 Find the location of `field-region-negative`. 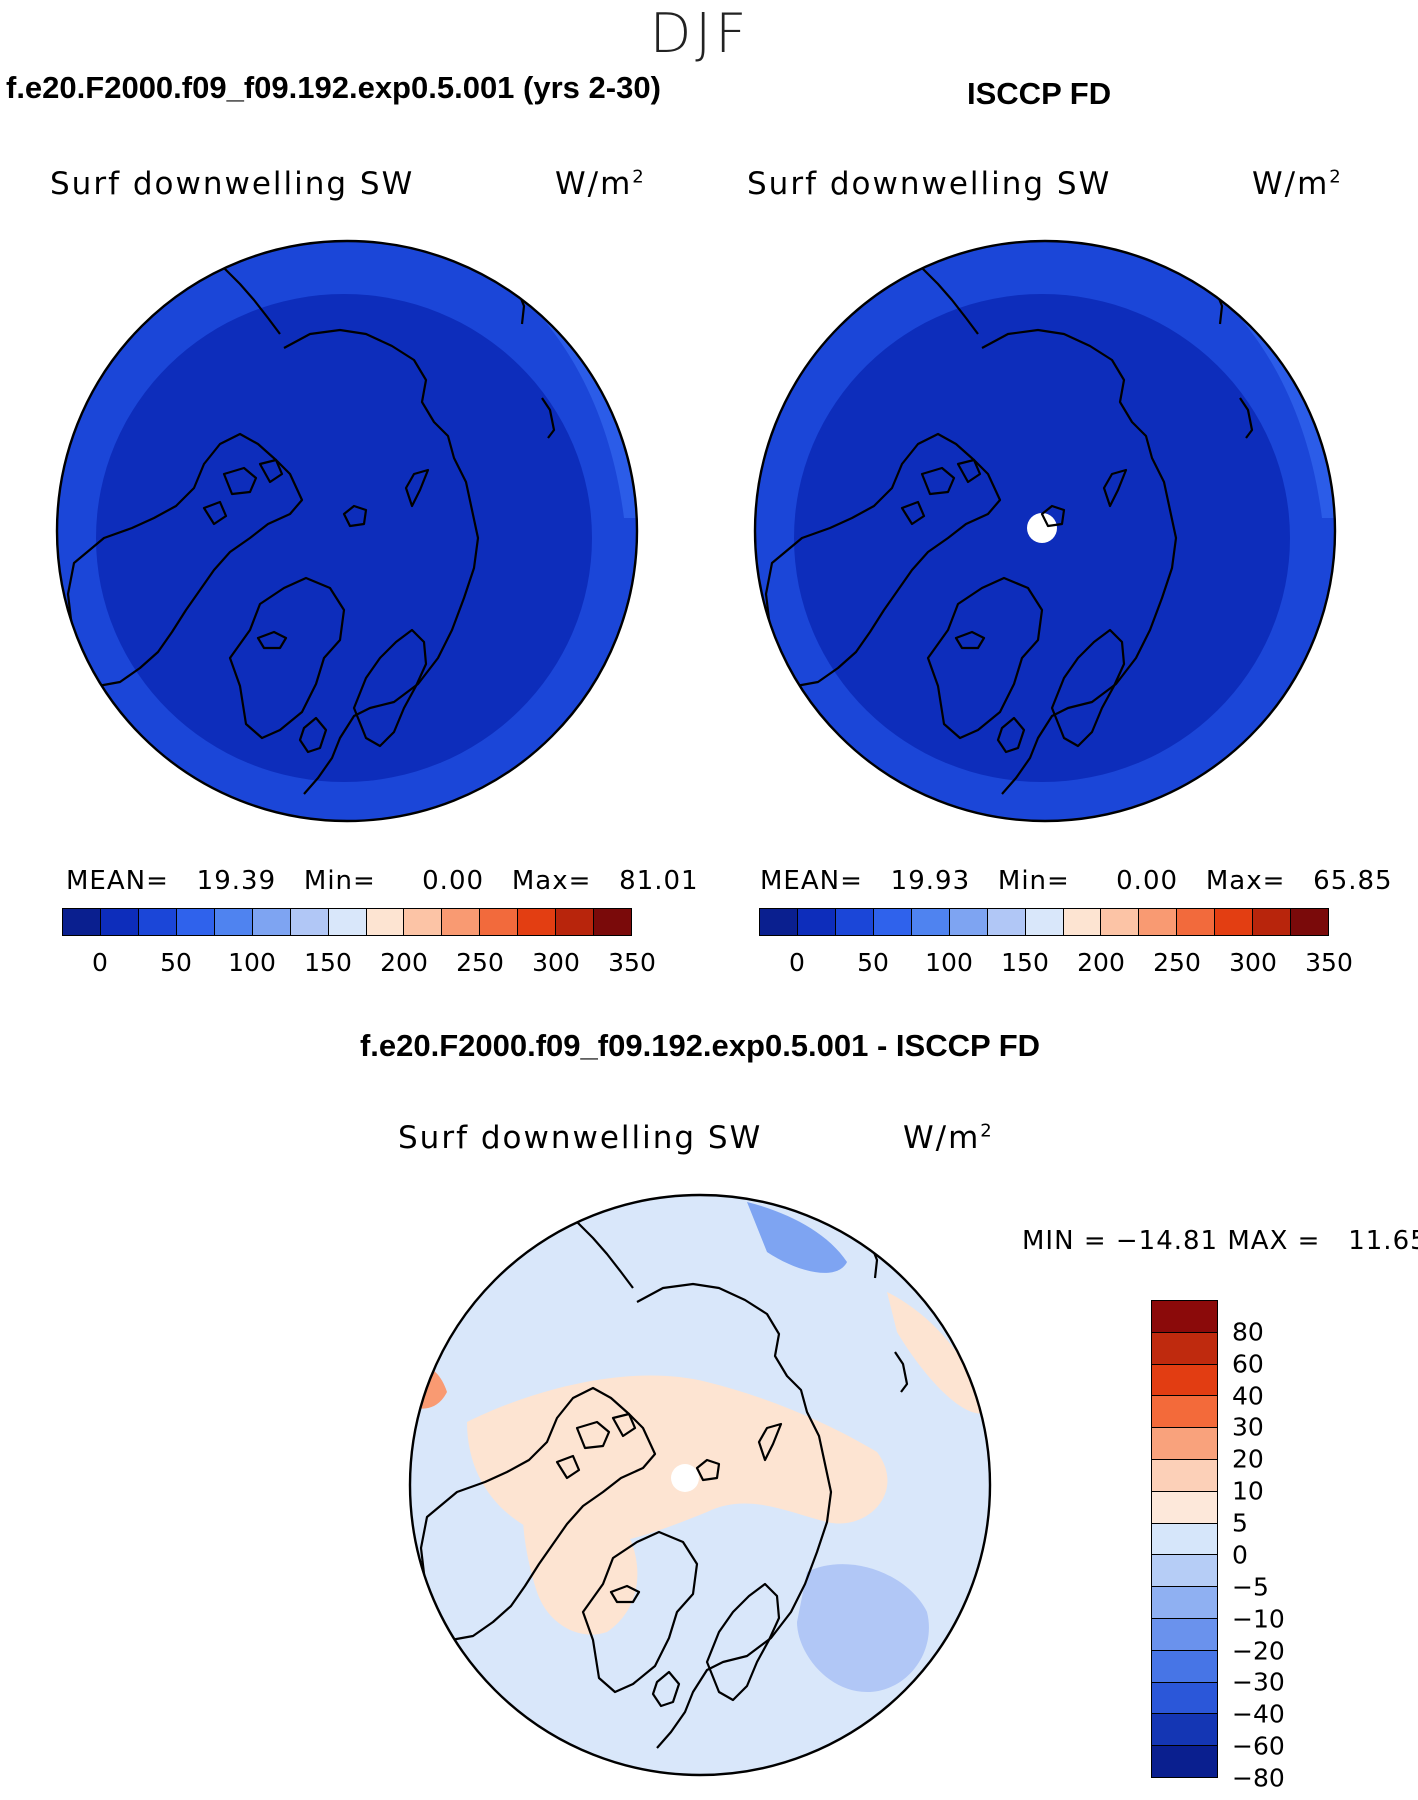

field-region-negative is located at coordinates (863, 1628).